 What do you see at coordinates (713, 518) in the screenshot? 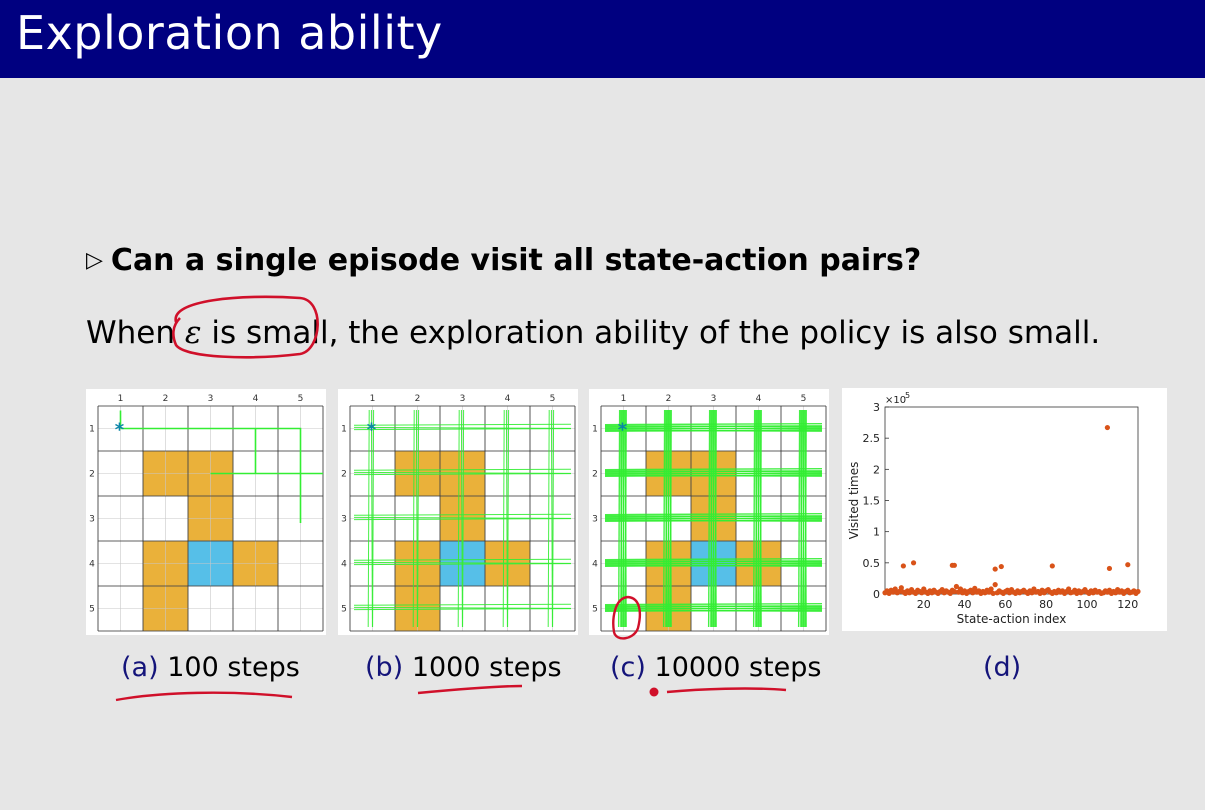
I see `trajectory-c` at bounding box center [713, 518].